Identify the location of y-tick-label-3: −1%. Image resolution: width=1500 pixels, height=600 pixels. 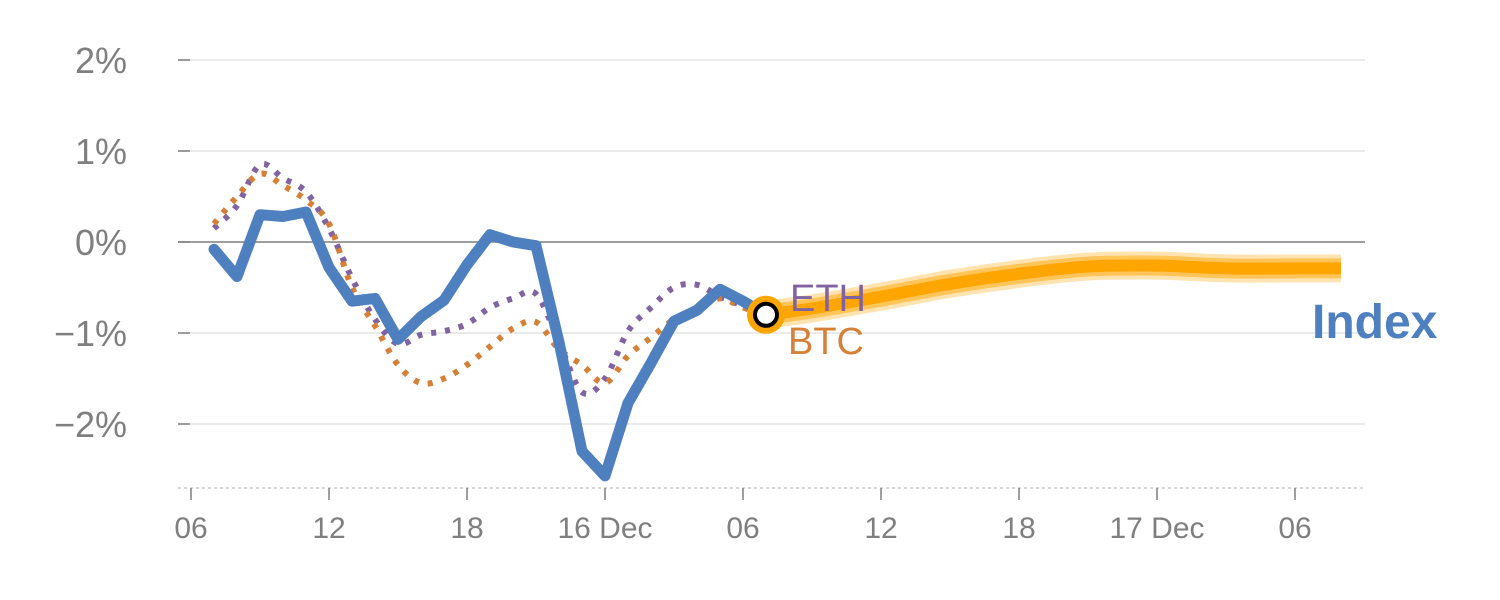
(90, 333).